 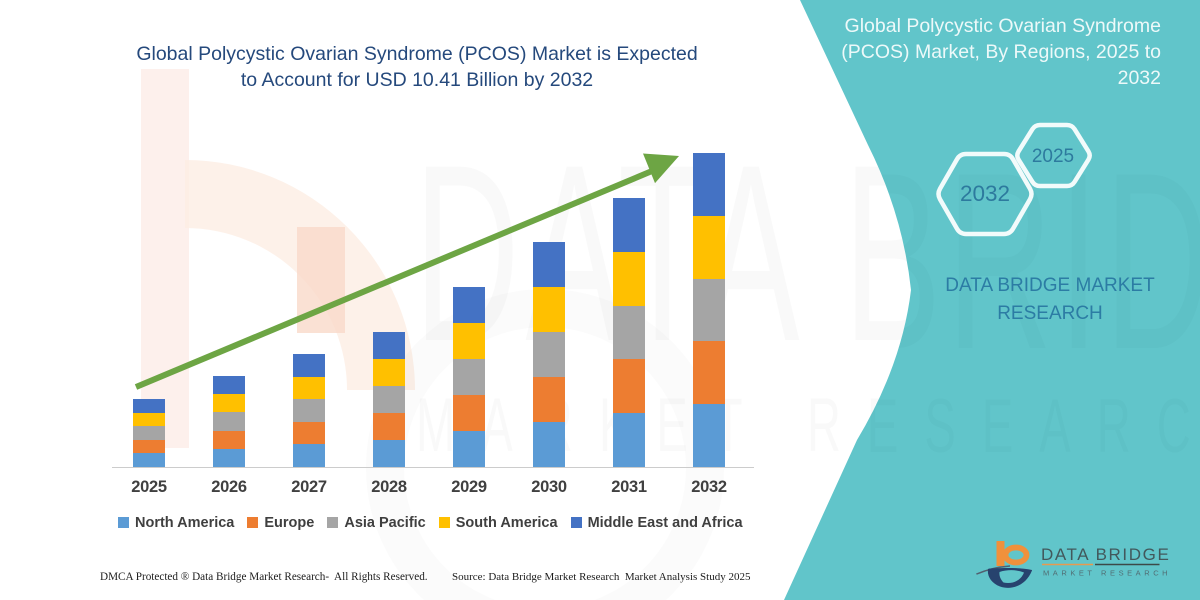 What do you see at coordinates (1107, 573) in the screenshot?
I see `svg-text: MARKET RESEARCH` at bounding box center [1107, 573].